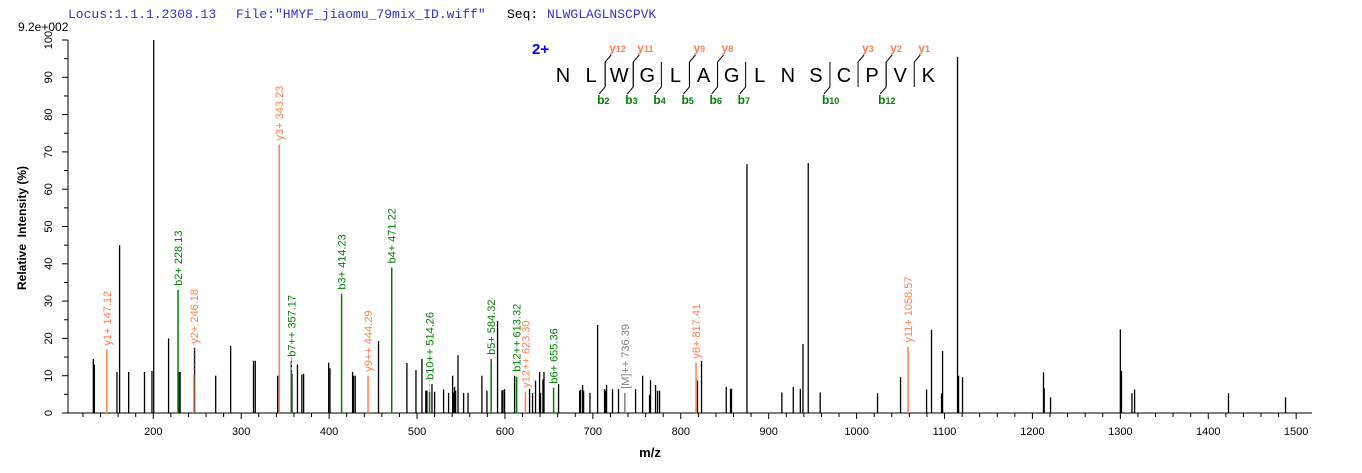 This screenshot has width=1362, height=473. I want to click on seq-value: NLWGLAGLNSCPVK, so click(601, 14).